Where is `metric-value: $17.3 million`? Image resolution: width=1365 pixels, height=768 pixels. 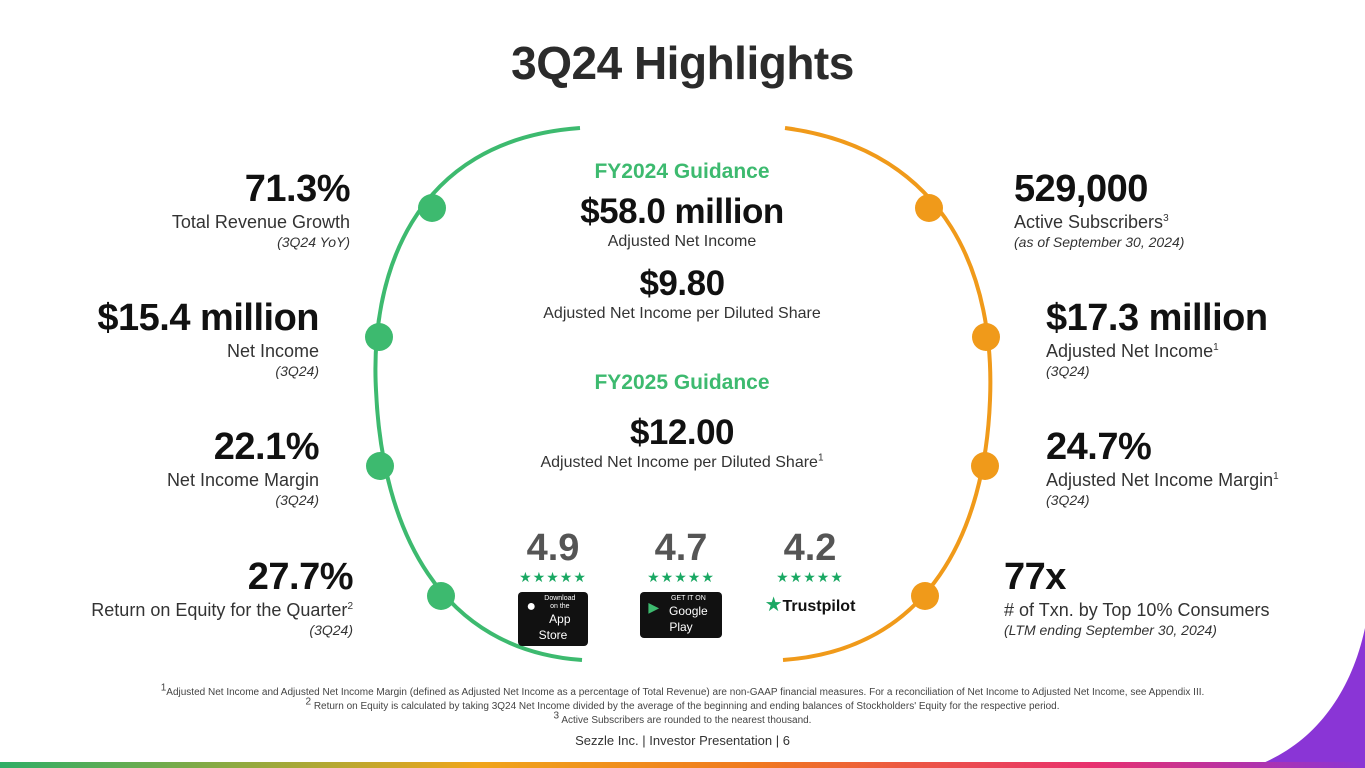 metric-value: $17.3 million is located at coordinates (1157, 318).